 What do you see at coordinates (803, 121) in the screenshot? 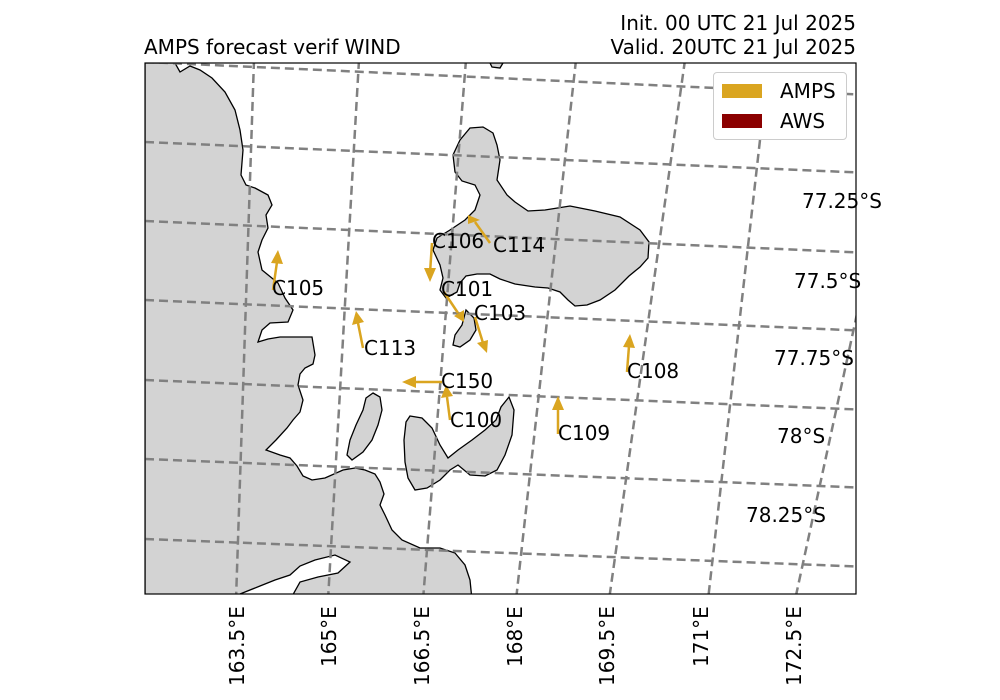
I see `legend-label: AWS` at bounding box center [803, 121].